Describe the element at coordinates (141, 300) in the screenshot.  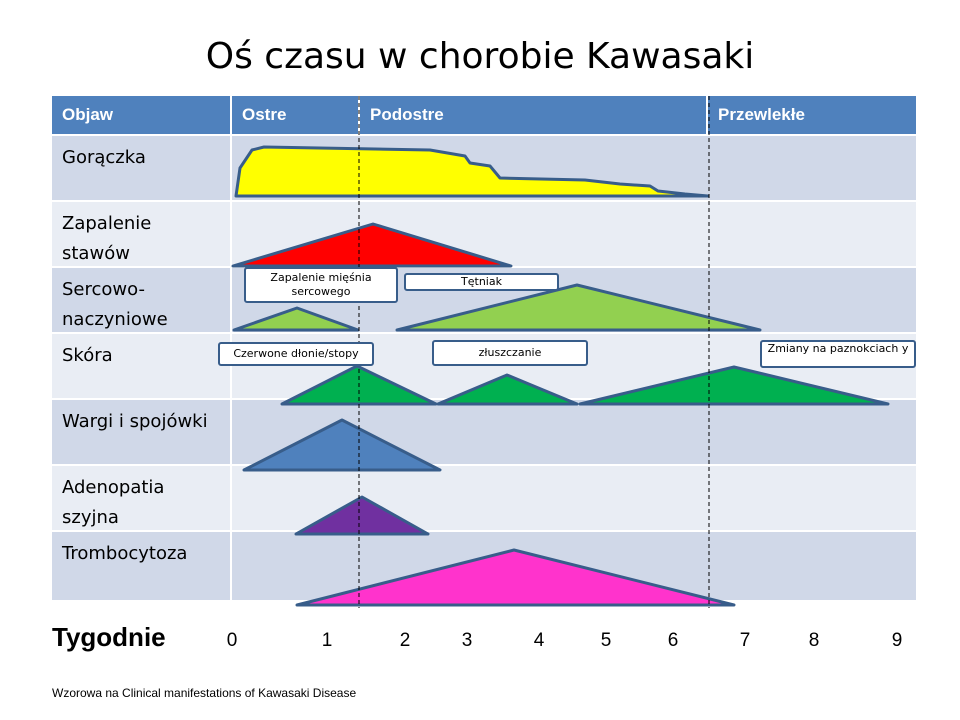
I see `row-label-cardio: Sercowo-naczyniowe` at that location.